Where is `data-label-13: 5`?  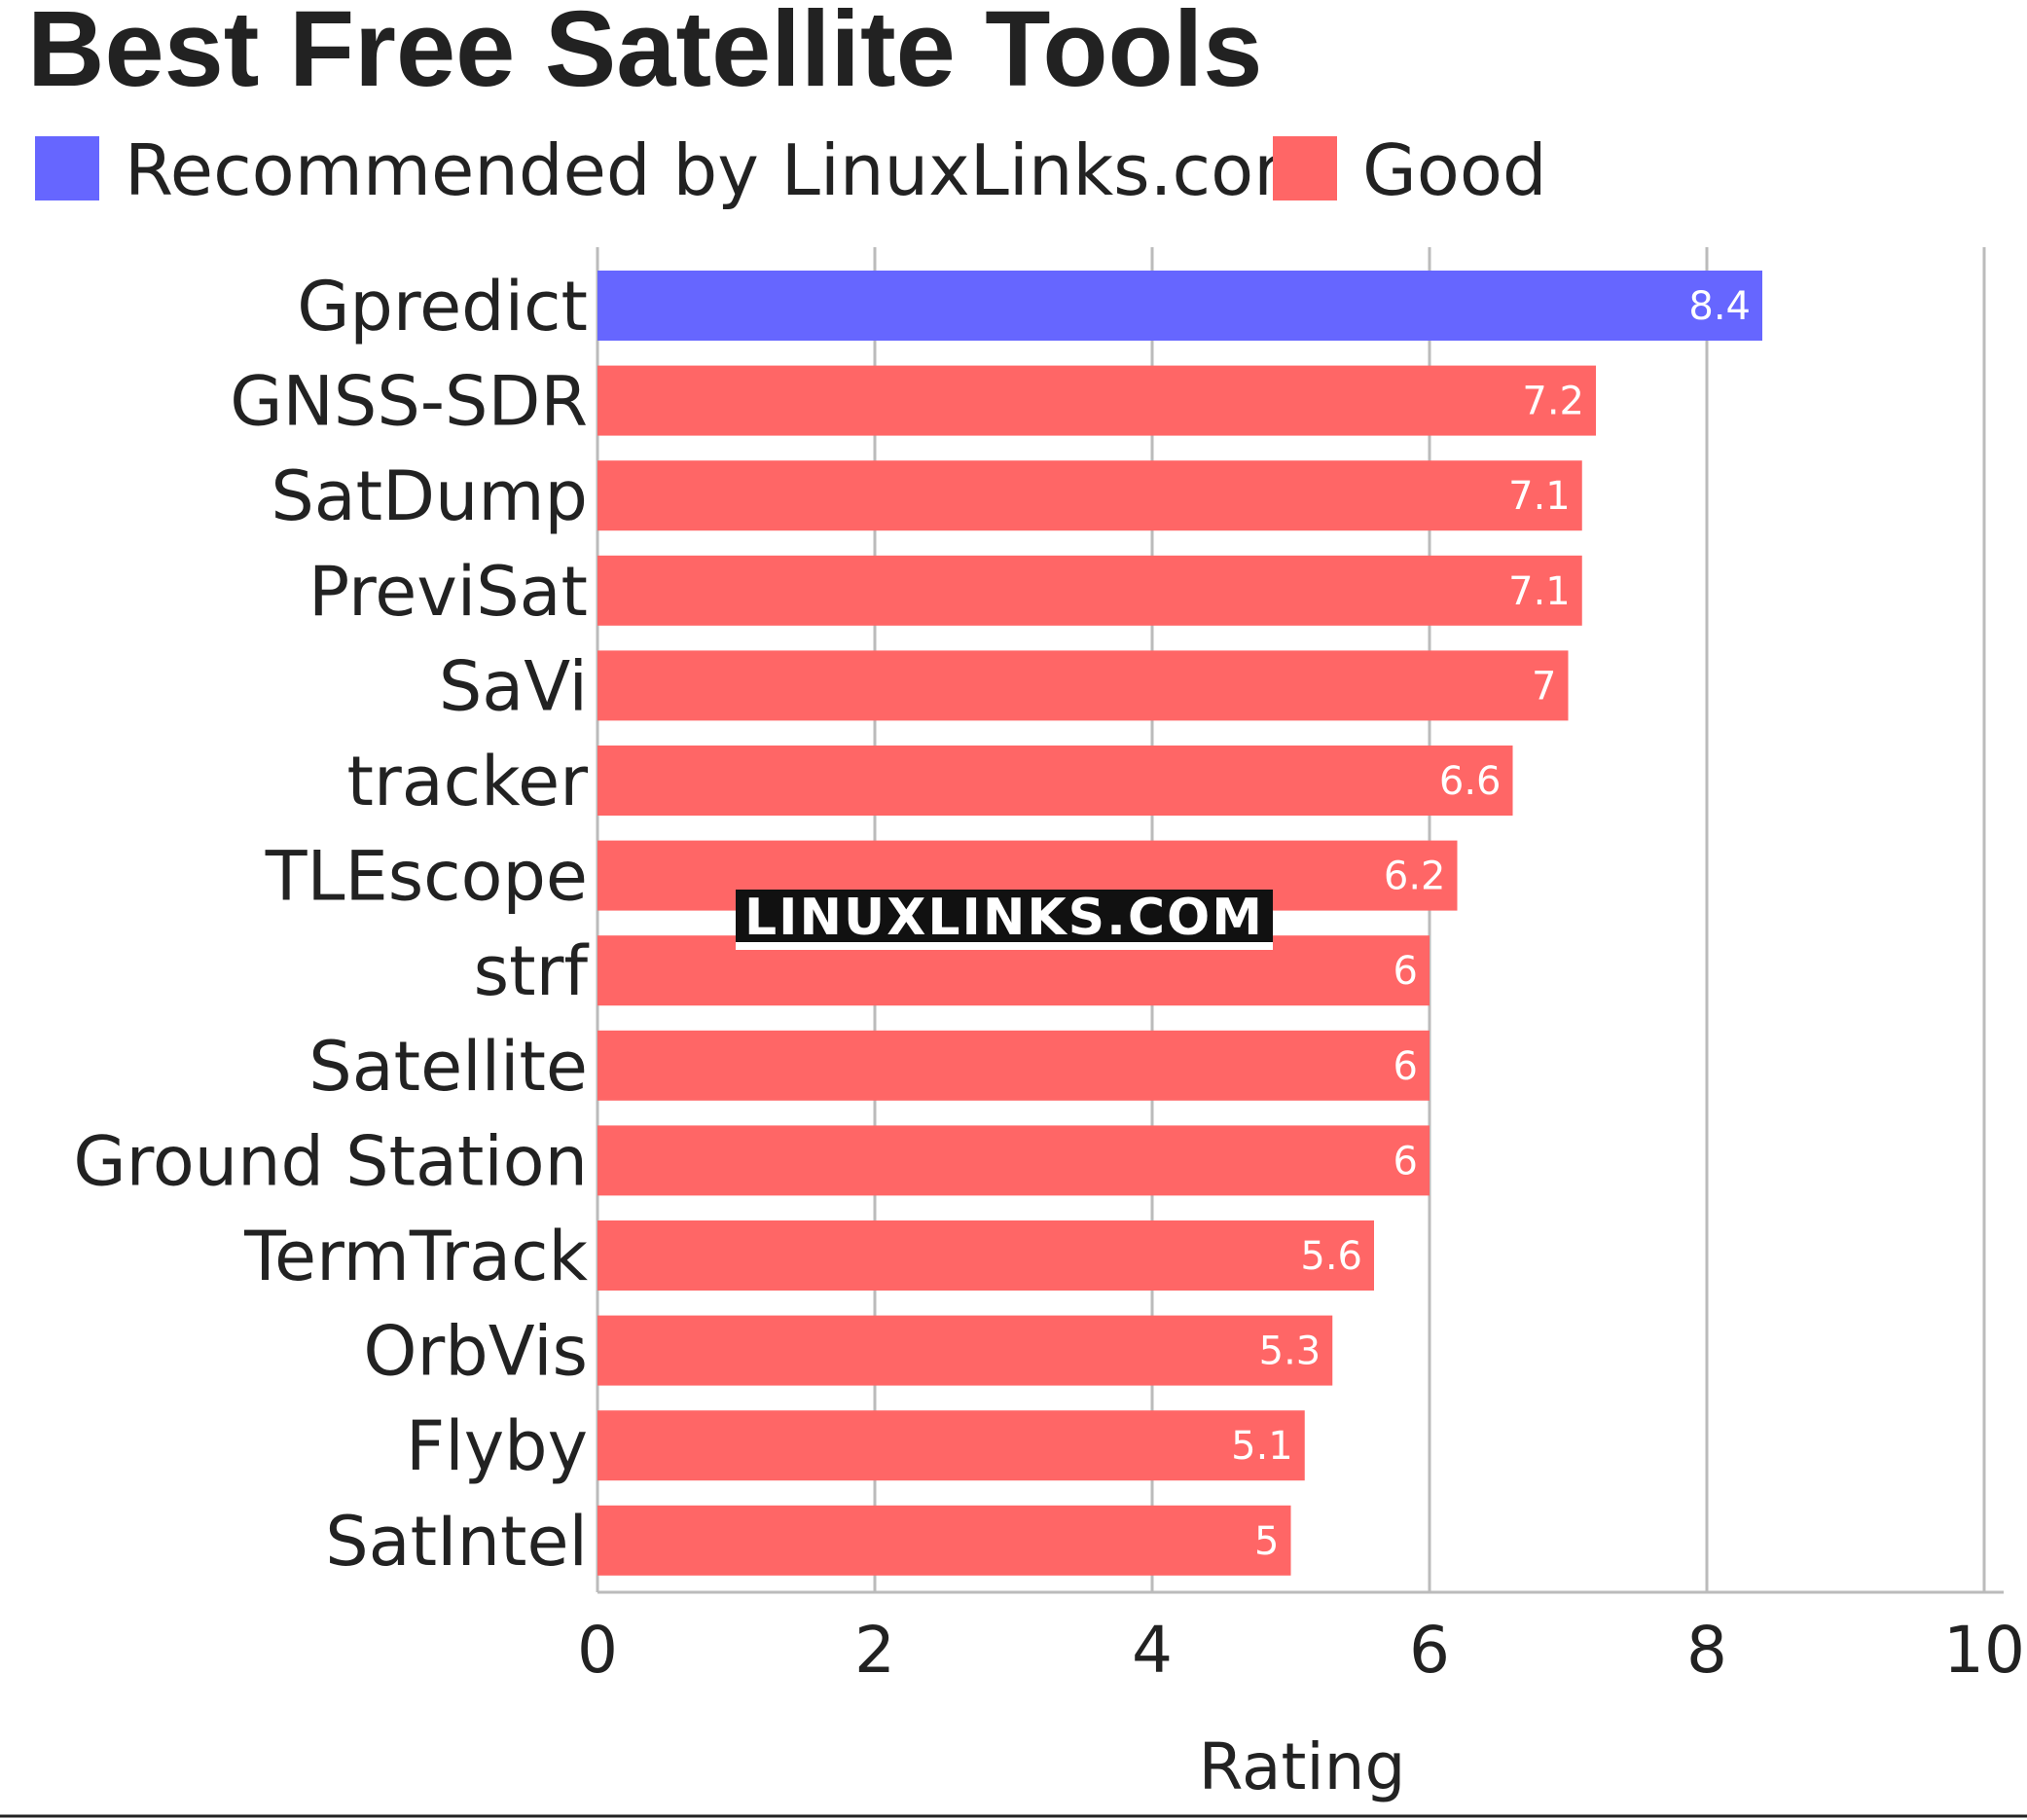 data-label-13: 5 is located at coordinates (1266, 1541).